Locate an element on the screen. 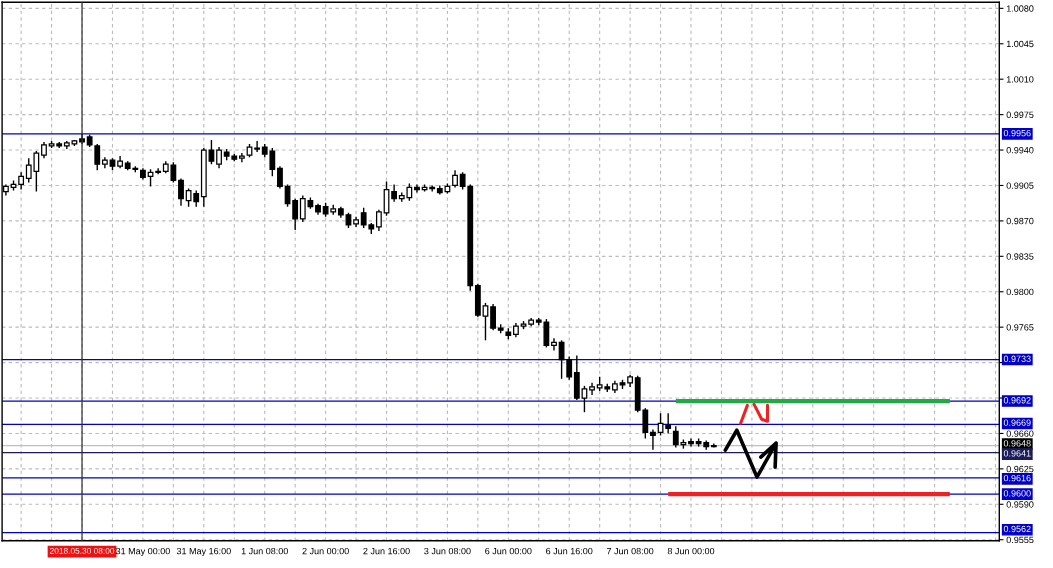 Image resolution: width=1053 pixels, height=568 pixels. ref-line-label: 0.9648 is located at coordinates (1017, 443).